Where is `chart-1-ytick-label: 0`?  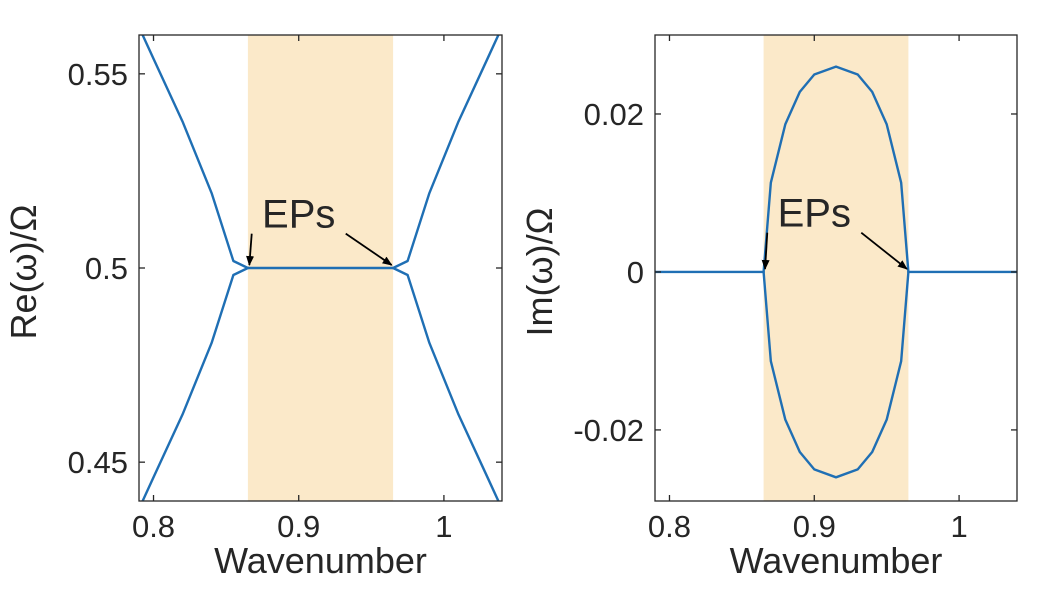
chart-1-ytick-label: 0 is located at coordinates (635, 272).